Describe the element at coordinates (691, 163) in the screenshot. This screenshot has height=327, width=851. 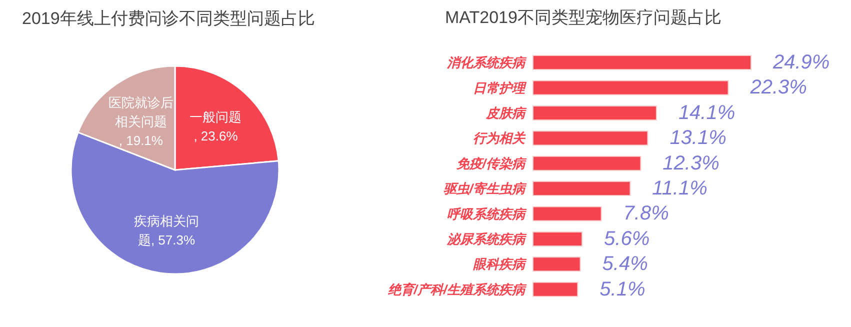
I see `data-label: 12.3%` at that location.